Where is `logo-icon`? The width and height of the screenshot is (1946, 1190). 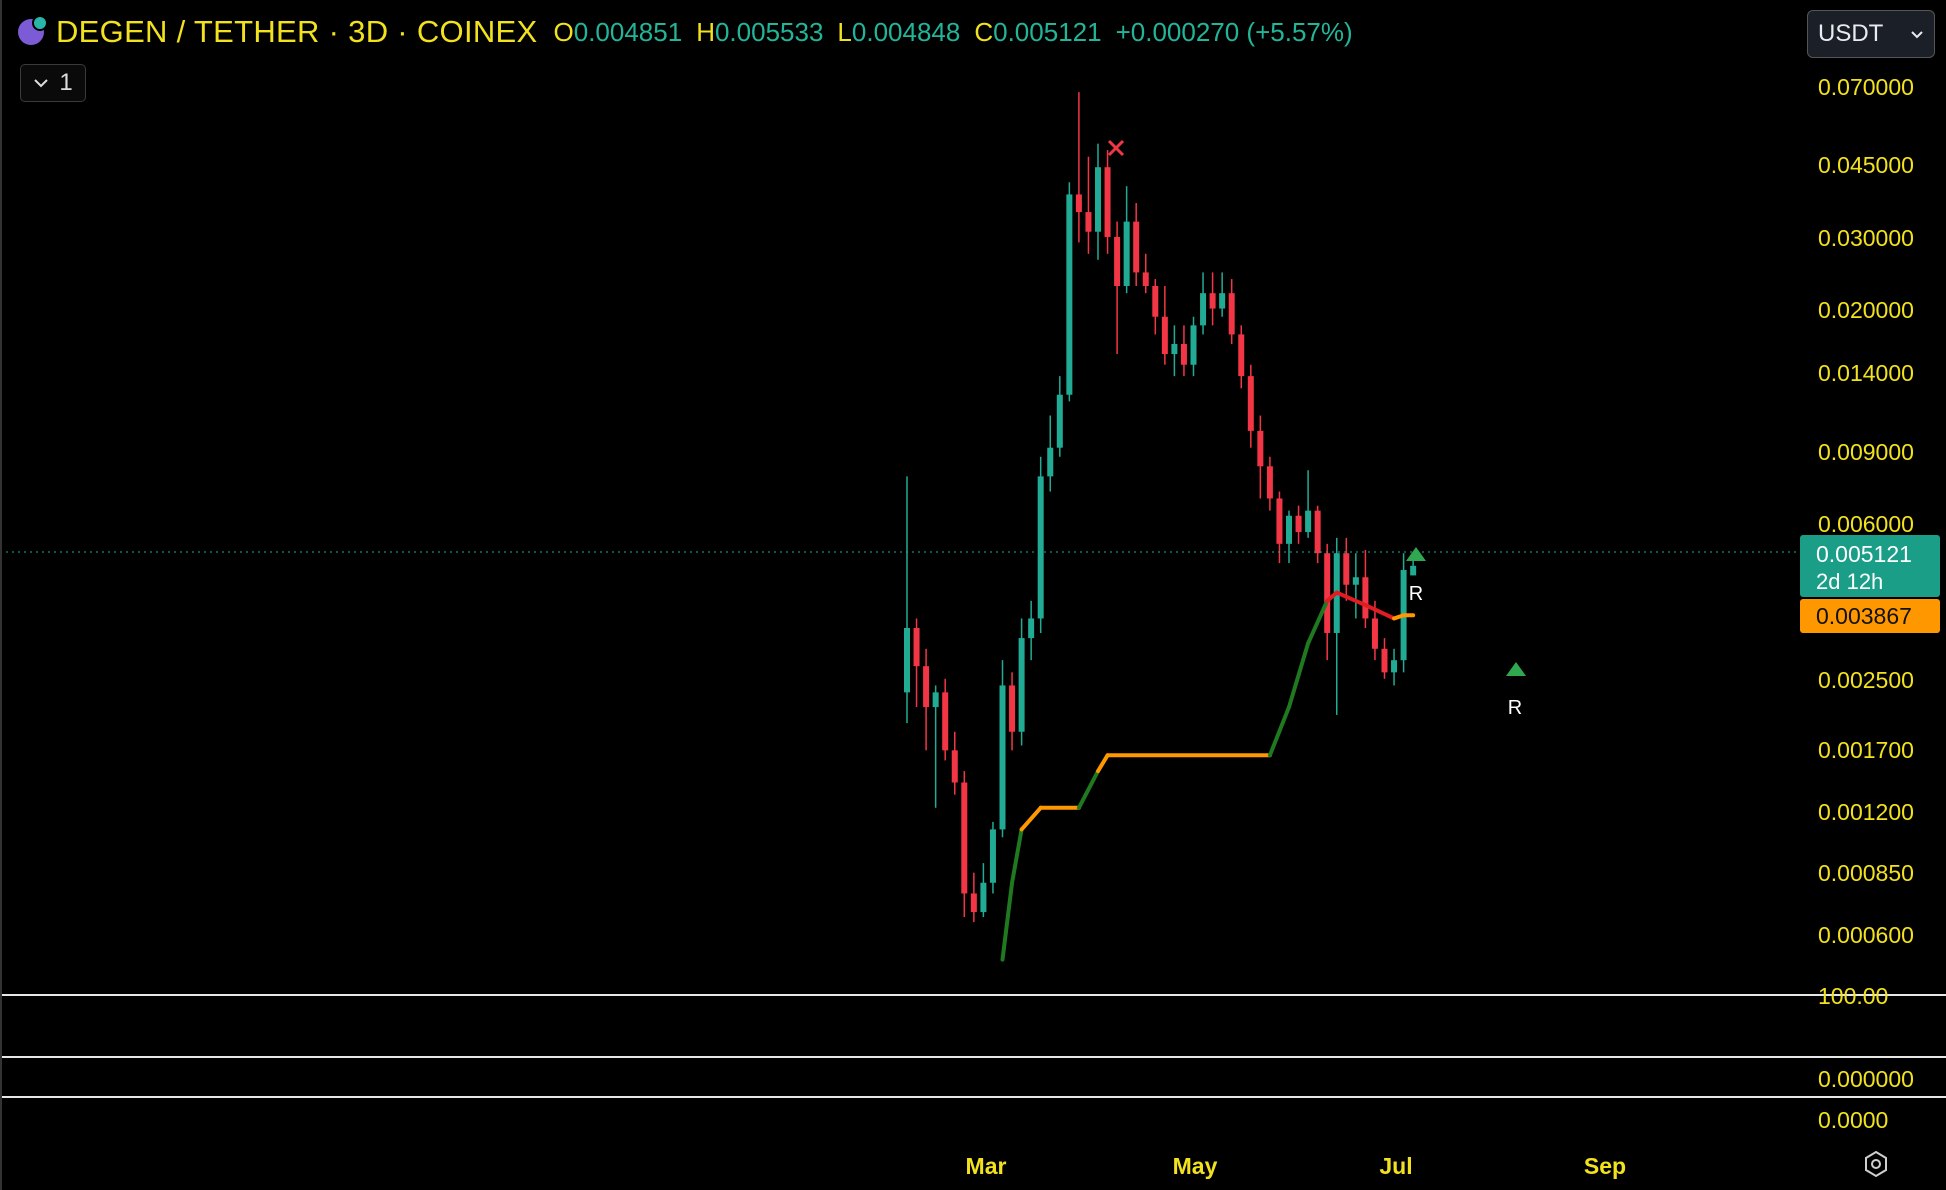
logo-icon is located at coordinates (33, 30).